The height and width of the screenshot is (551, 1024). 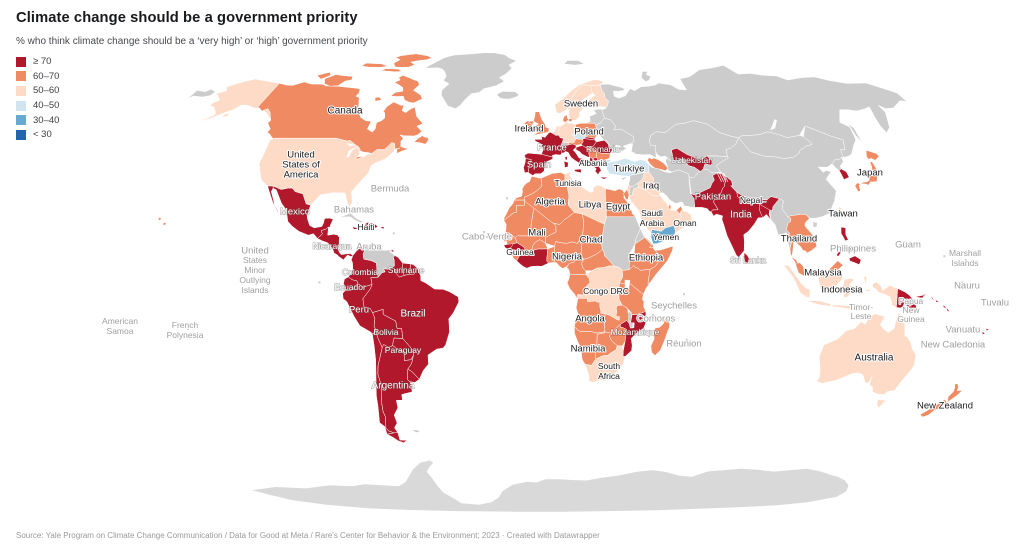 What do you see at coordinates (591, 239) in the screenshot?
I see `svg-text: Chad` at bounding box center [591, 239].